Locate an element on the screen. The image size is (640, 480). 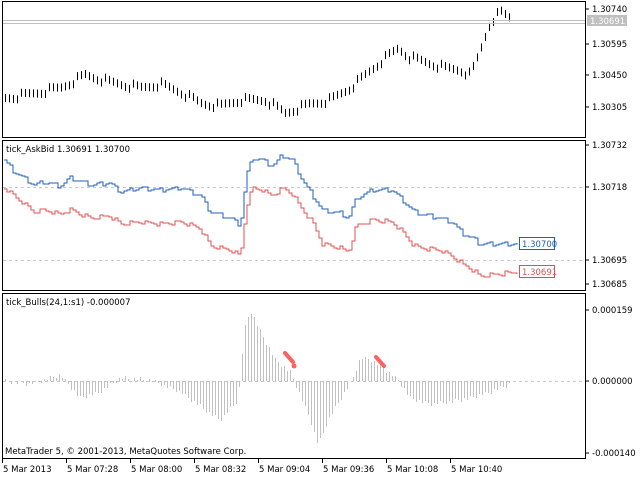
bulls-indicator-title: tick_Bulls(24,1:s1) -0.000007 is located at coordinates (68, 303).